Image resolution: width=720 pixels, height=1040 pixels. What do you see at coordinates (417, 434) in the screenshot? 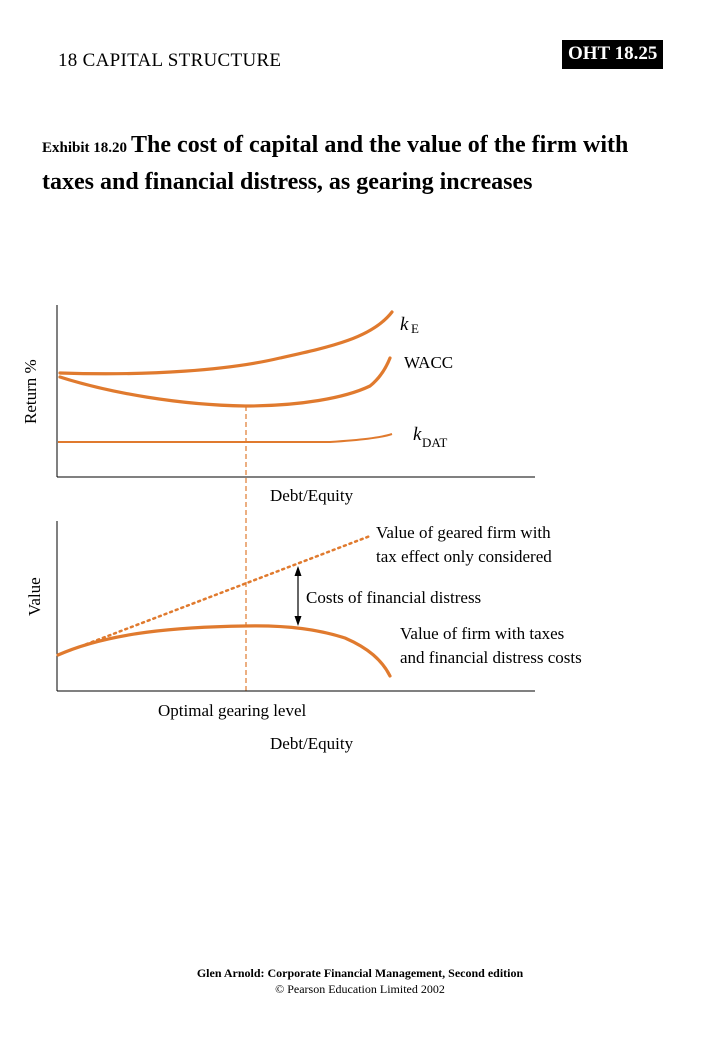
I see `kdat-symbol: k` at bounding box center [417, 434].